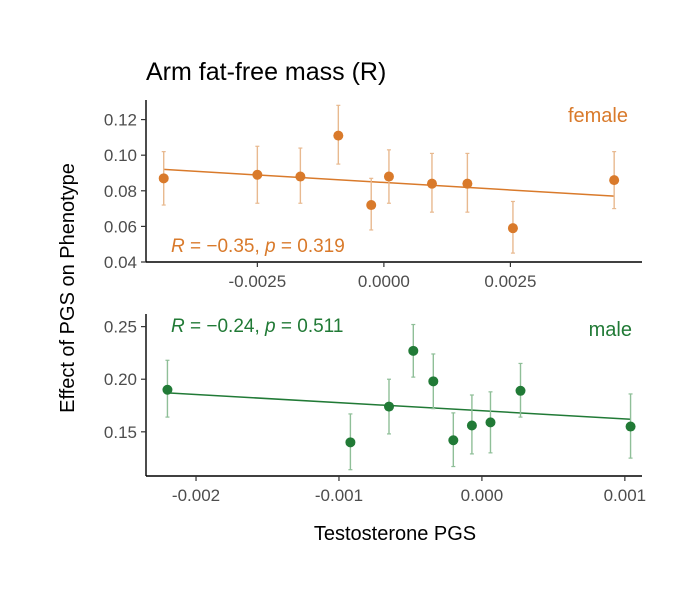  Describe the element at coordinates (310, 326) in the screenshot. I see `stat-p-value: = 0.511` at that location.